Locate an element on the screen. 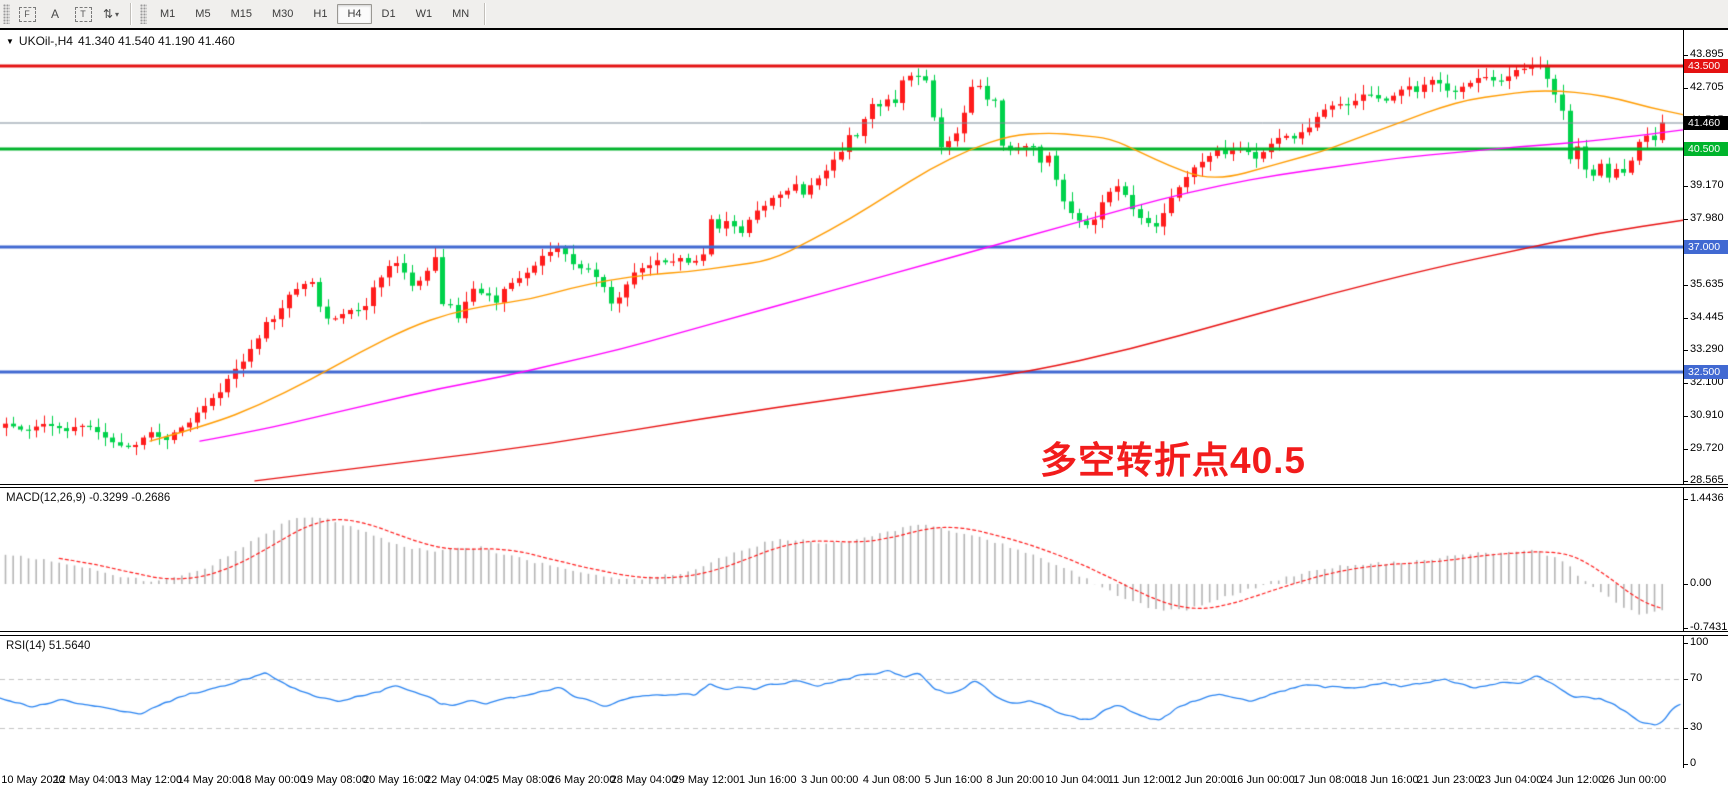 This screenshot has height=793, width=1728. price-tick-label: 42.705 is located at coordinates (1707, 87).